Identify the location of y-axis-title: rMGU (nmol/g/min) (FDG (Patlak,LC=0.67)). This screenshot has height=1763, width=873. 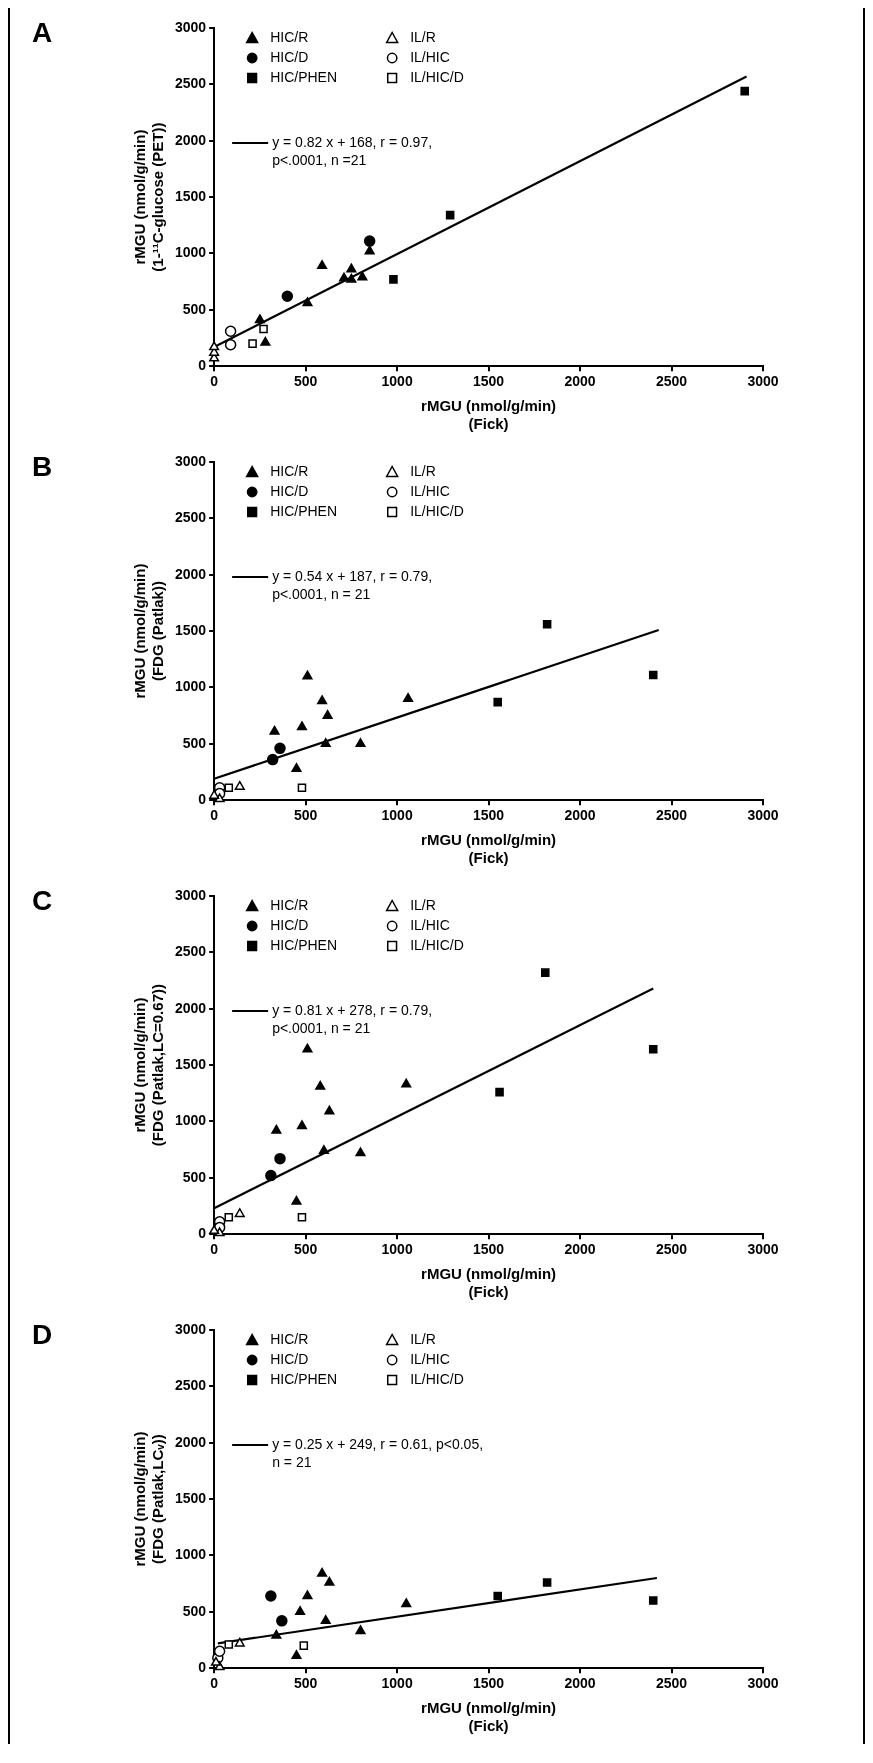
(149, 1065).